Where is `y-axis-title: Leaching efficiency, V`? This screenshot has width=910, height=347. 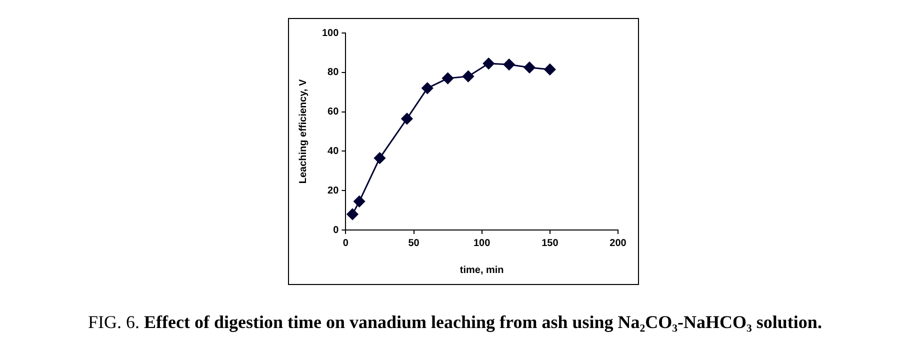
y-axis-title: Leaching efficiency, V is located at coordinates (303, 131).